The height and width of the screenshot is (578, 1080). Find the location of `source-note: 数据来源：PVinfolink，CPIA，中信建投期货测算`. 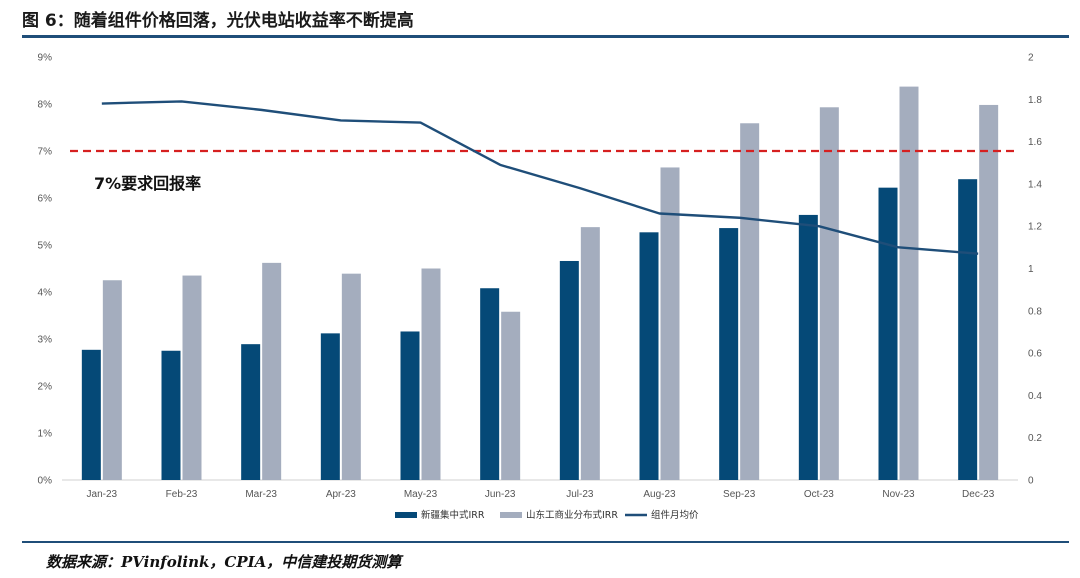

source-note: 数据来源：PVinfolink，CPIA，中信建投期货测算 is located at coordinates (224, 562).